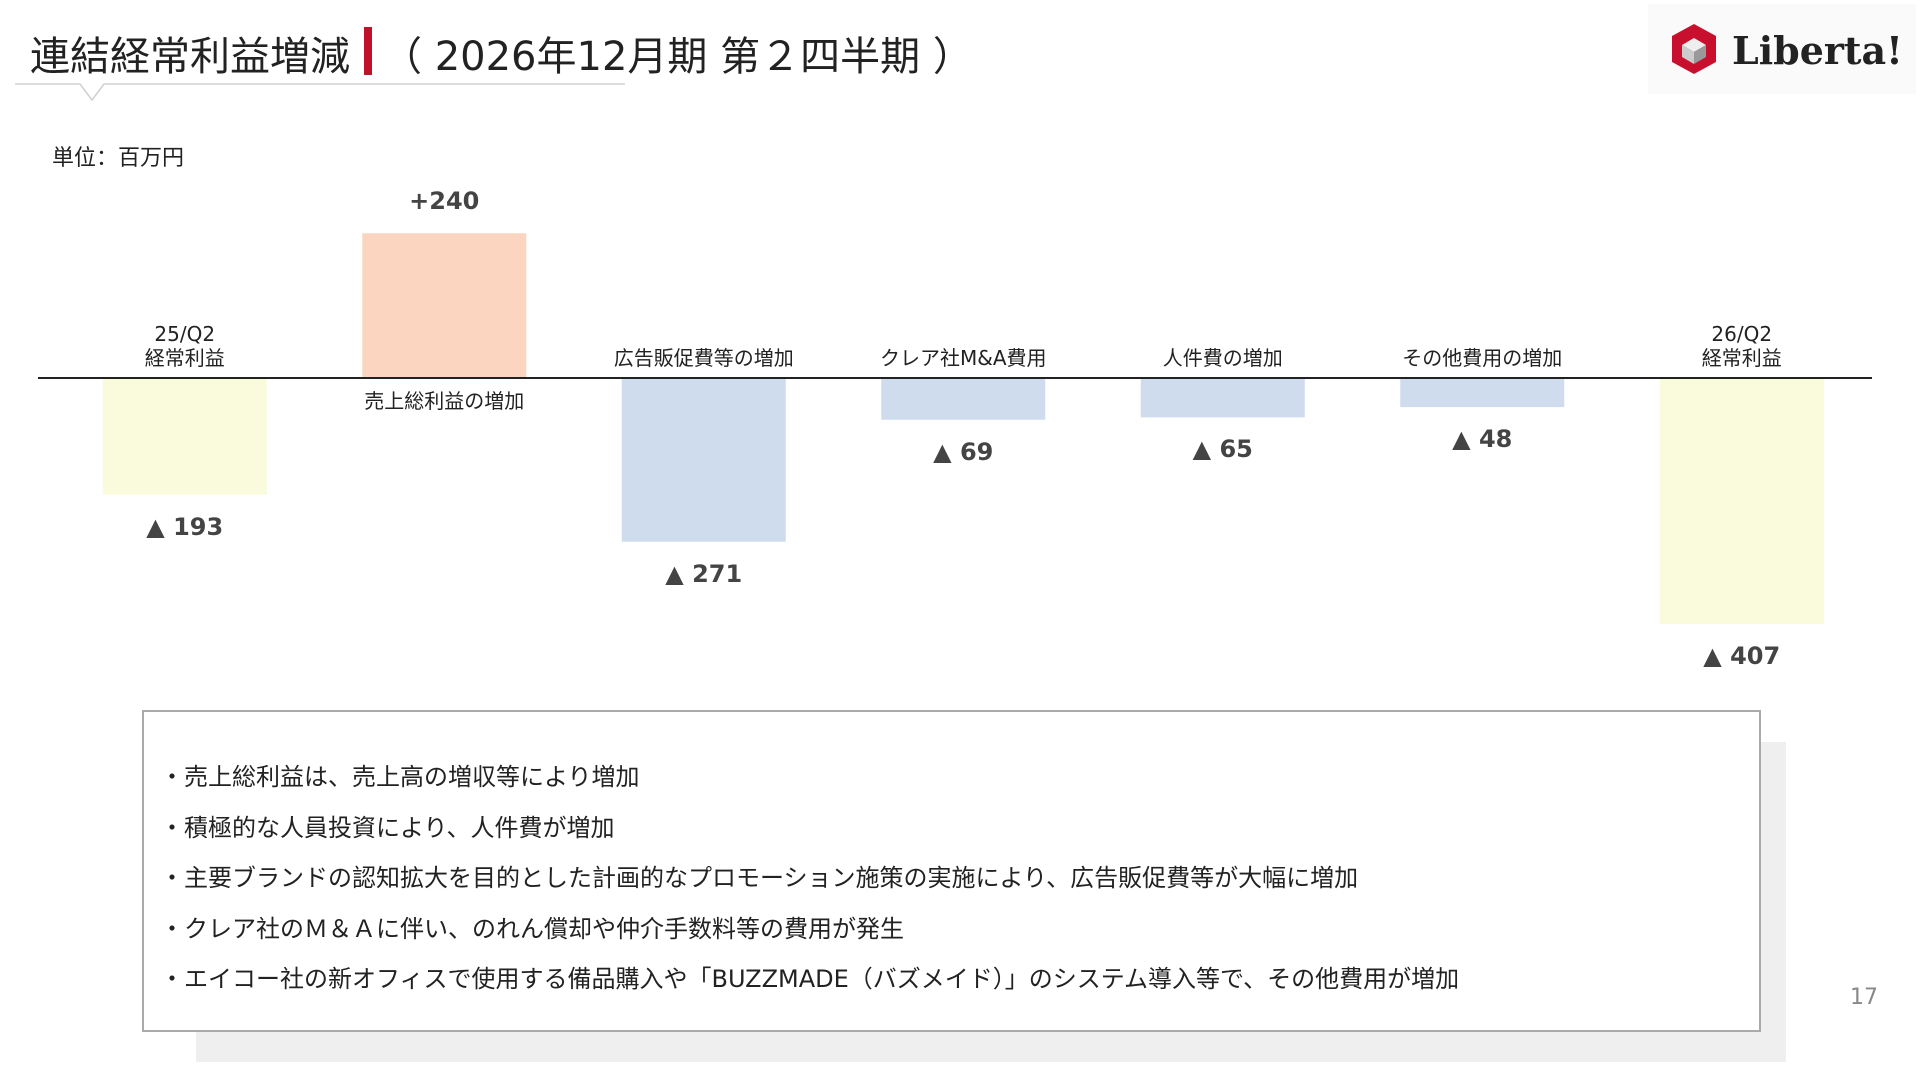 The height and width of the screenshot is (1080, 1920). What do you see at coordinates (677, 57) in the screenshot?
I see `subtitle: （ 2026年12月期 第２四半期 ）` at bounding box center [677, 57].